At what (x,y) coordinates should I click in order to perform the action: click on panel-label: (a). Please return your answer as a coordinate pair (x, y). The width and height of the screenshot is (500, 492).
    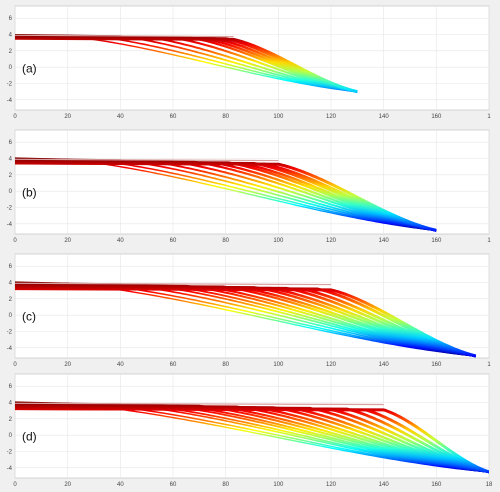
    Looking at the image, I should click on (29, 69).